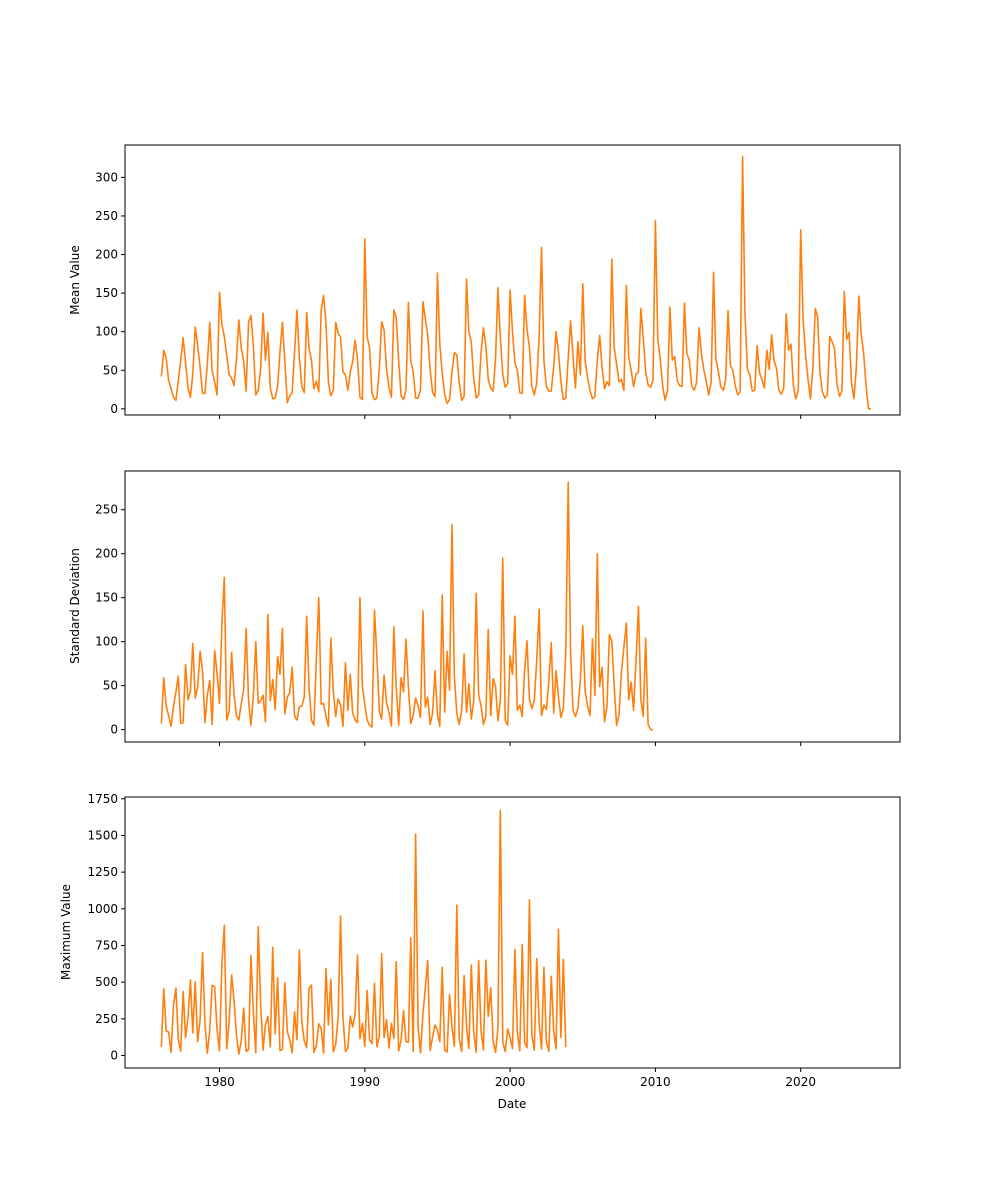 The image size is (1000, 1200). What do you see at coordinates (75, 279) in the screenshot?
I see `mean-value-ylabel: Mean Value` at bounding box center [75, 279].